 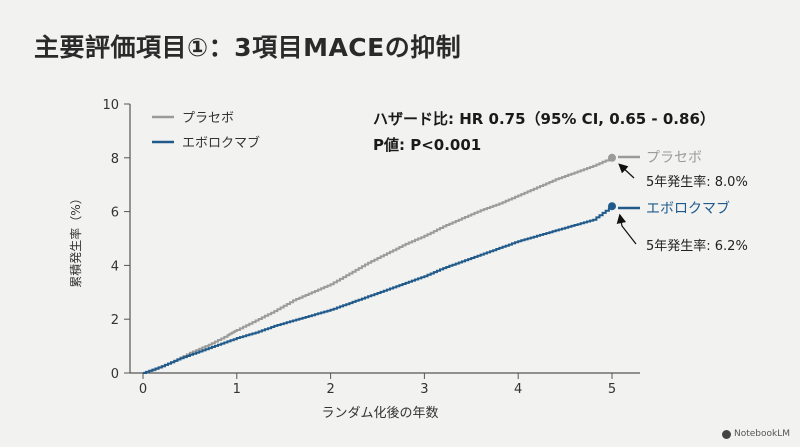 What do you see at coordinates (206, 131) in the screenshot?
I see `legend: プラセボ エボロクマブ` at bounding box center [206, 131].